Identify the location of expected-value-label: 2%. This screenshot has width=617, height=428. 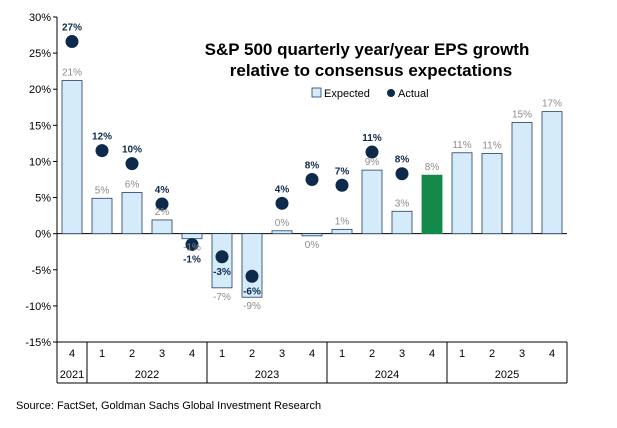
(162, 212).